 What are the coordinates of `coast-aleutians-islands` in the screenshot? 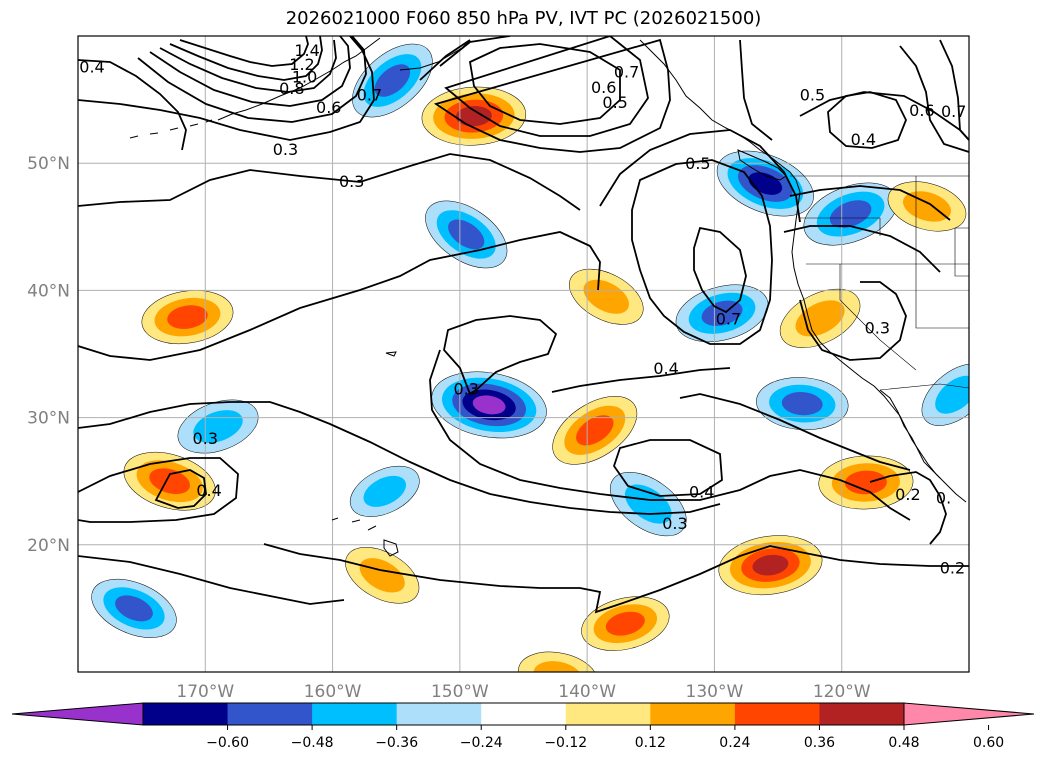 It's located at (171, 129).